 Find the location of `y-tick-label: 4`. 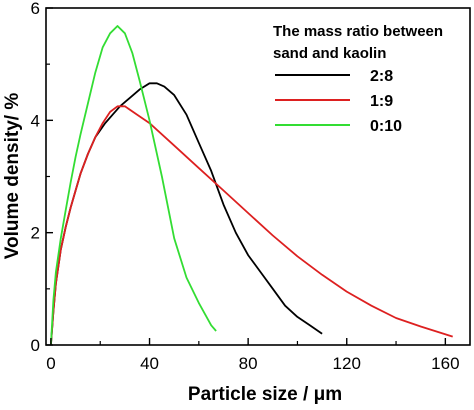

y-tick-label: 4 is located at coordinates (35, 120).